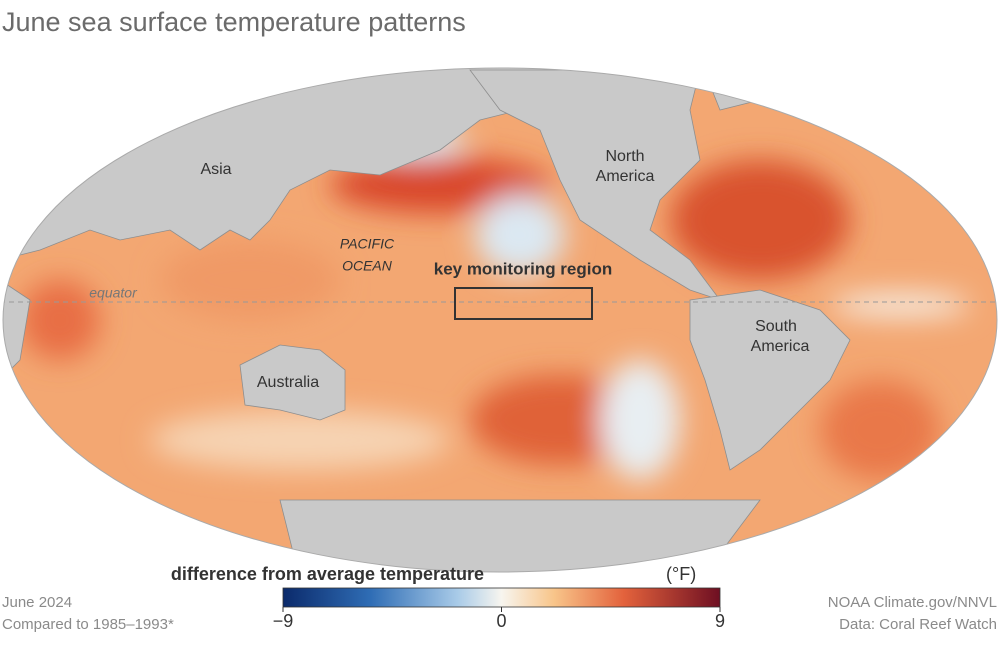 This screenshot has height=645, width=1000. I want to click on label-asia: Asia, so click(215, 169).